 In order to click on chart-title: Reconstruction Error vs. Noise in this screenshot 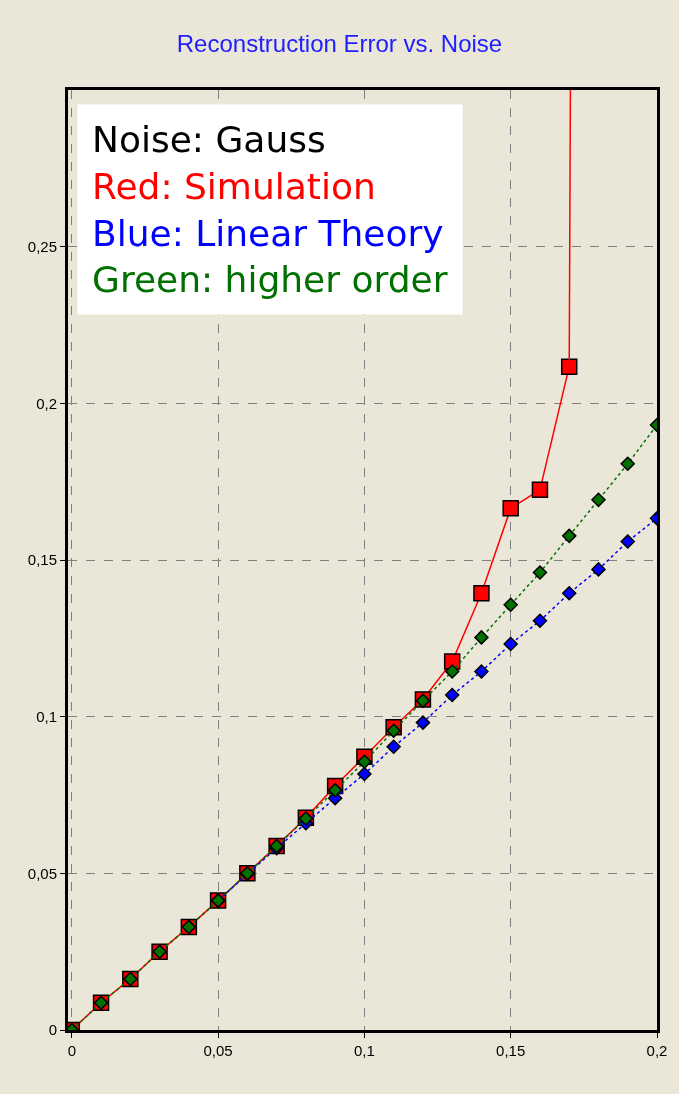, I will do `click(339, 44)`.